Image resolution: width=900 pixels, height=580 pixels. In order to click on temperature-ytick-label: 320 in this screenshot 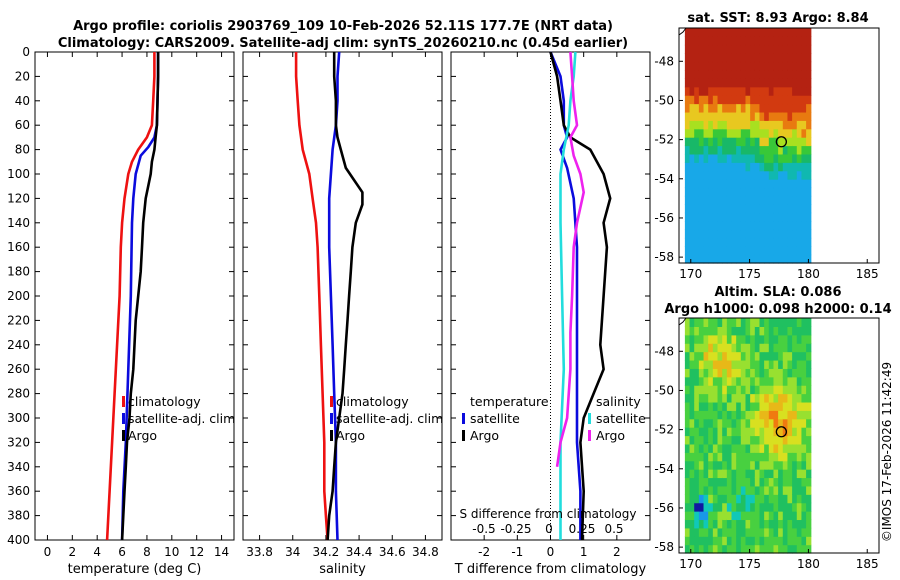, I will do `click(18, 442)`.